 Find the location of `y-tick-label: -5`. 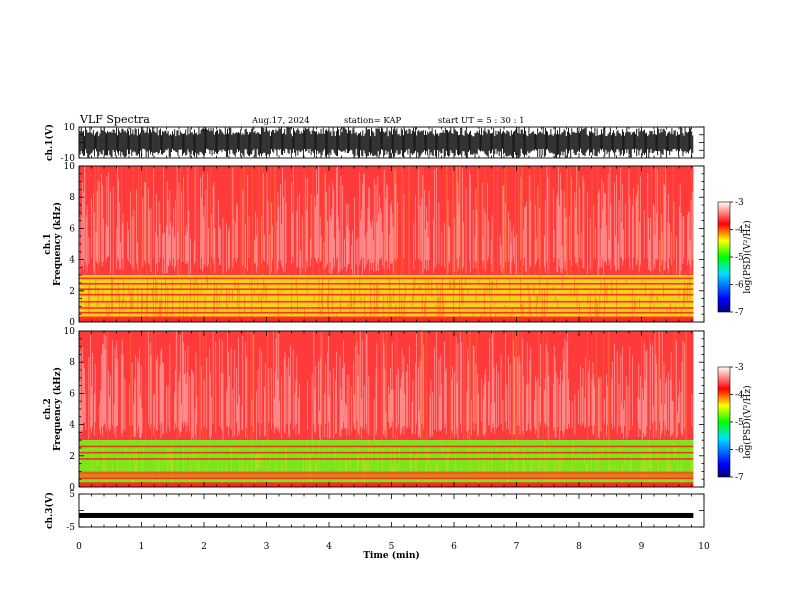

y-tick-label: -5 is located at coordinates (70, 528).